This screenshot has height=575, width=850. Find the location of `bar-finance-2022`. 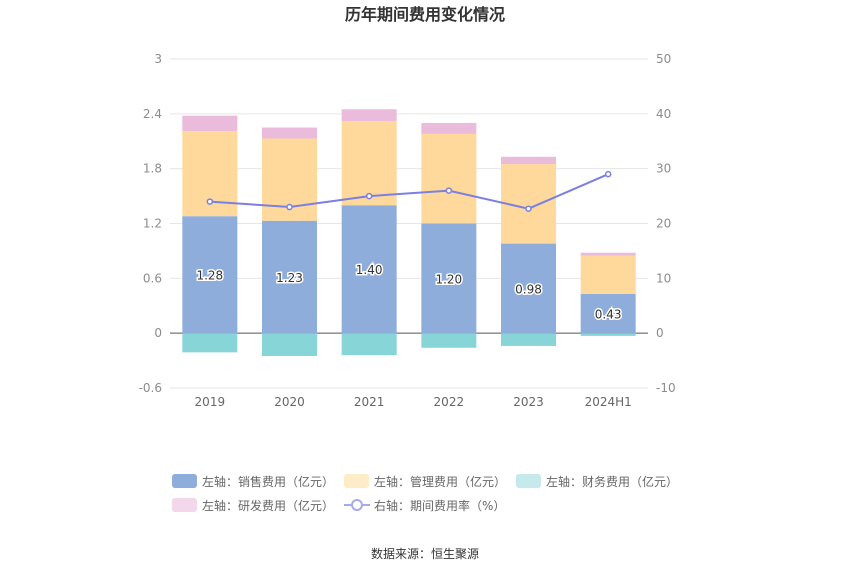

bar-finance-2022 is located at coordinates (449, 340).